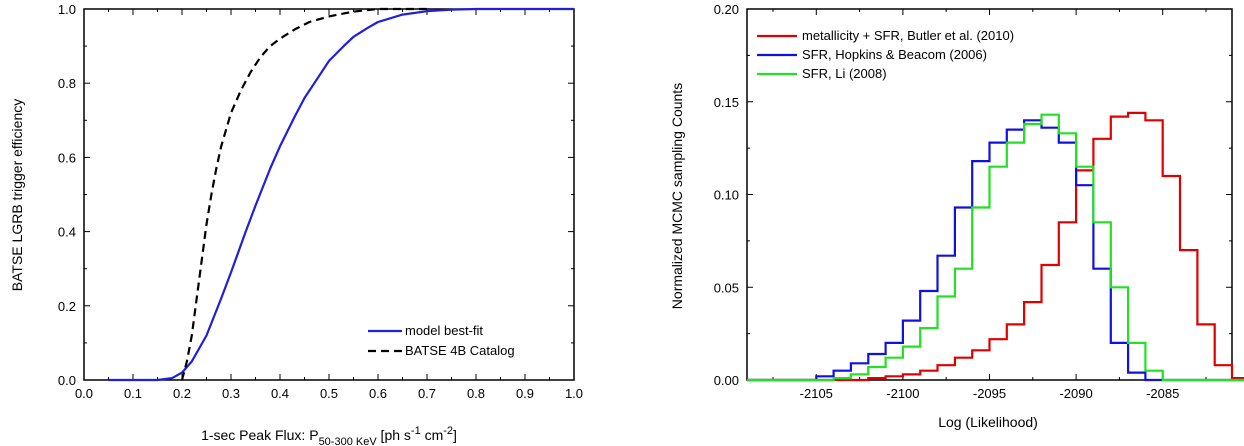 The height and width of the screenshot is (446, 1244). What do you see at coordinates (133, 393) in the screenshot?
I see `left-x-tick-label: 0.1` at bounding box center [133, 393].